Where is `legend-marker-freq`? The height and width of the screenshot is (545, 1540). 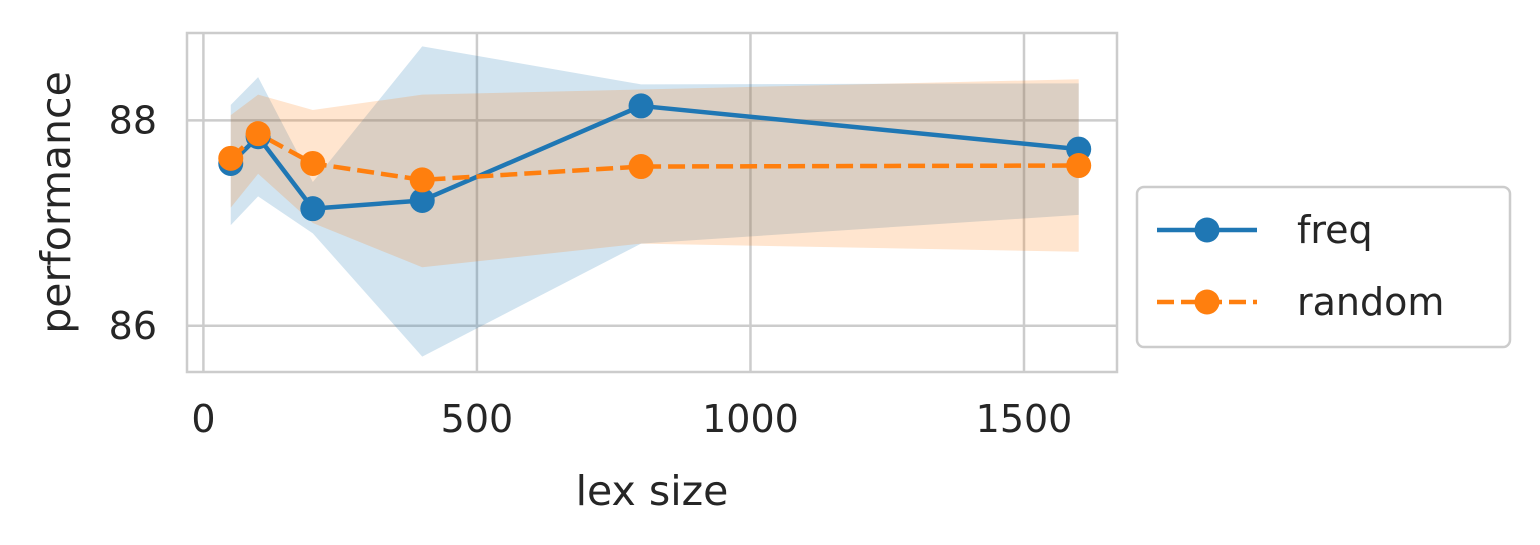 legend-marker-freq is located at coordinates (1207, 230).